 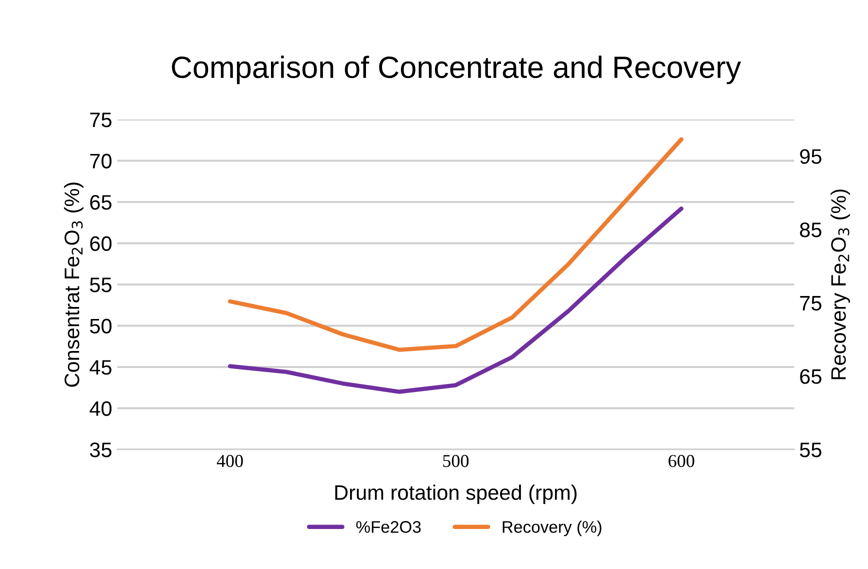 I want to click on y2-tick-label: 95, so click(x=811, y=156).